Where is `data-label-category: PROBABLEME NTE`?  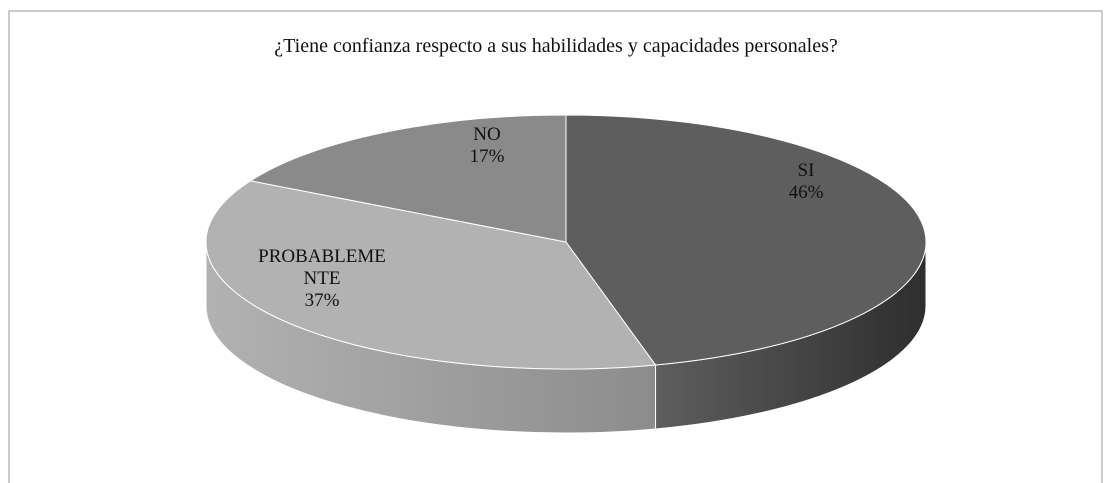
data-label-category: PROBABLEME NTE is located at coordinates (322, 267).